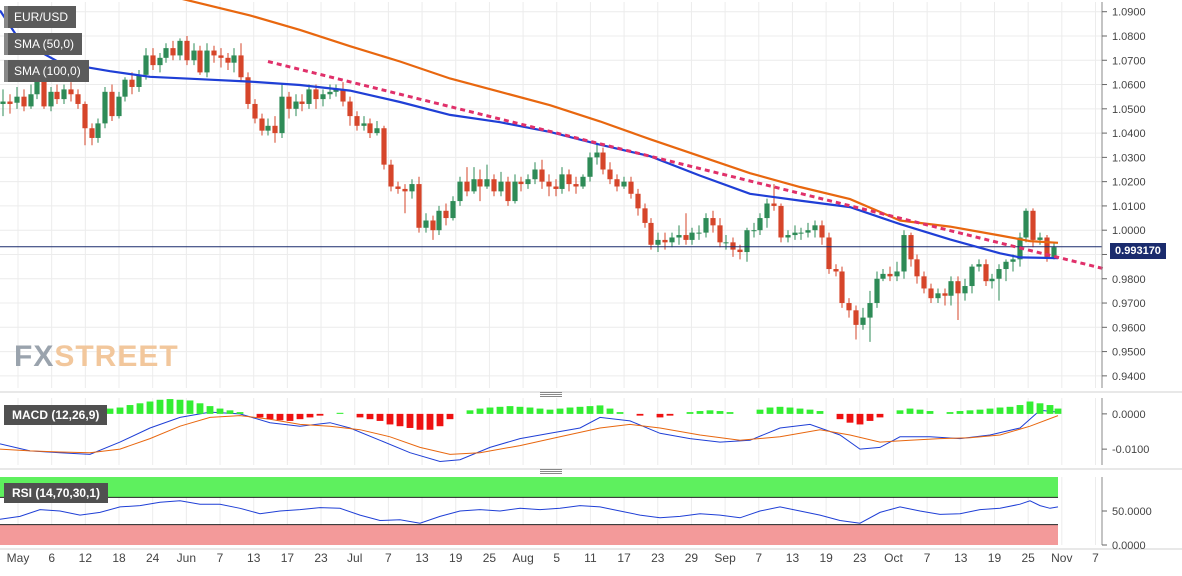  What do you see at coordinates (1129, 328) in the screenshot?
I see `y-tick-label: 0.9600` at bounding box center [1129, 328].